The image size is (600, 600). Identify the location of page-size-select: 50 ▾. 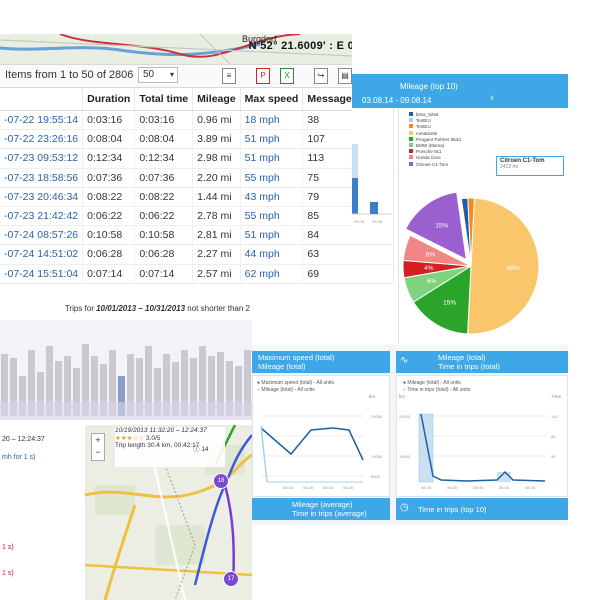
(158, 75).